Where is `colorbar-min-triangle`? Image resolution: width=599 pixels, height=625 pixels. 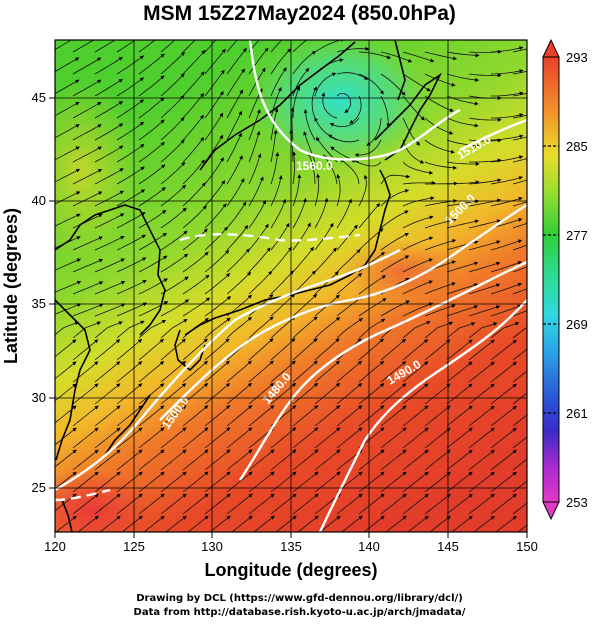 colorbar-min-triangle is located at coordinates (551, 511).